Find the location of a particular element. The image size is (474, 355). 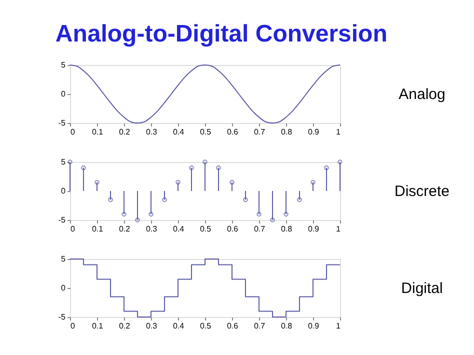

chart-title: Analog-to-Digital Conversion is located at coordinates (221, 34).